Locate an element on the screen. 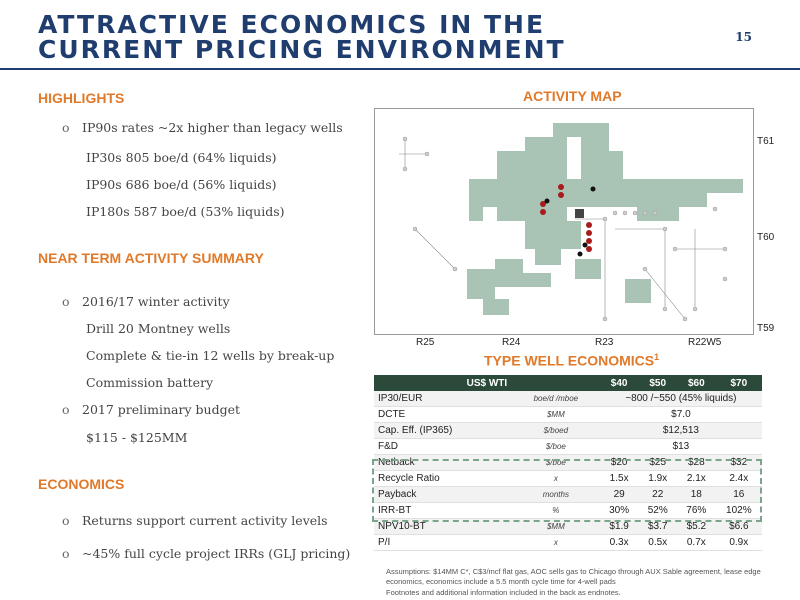 Image resolution: width=800 pixels, height=600 pixels. cell: $28 is located at coordinates (696, 462).